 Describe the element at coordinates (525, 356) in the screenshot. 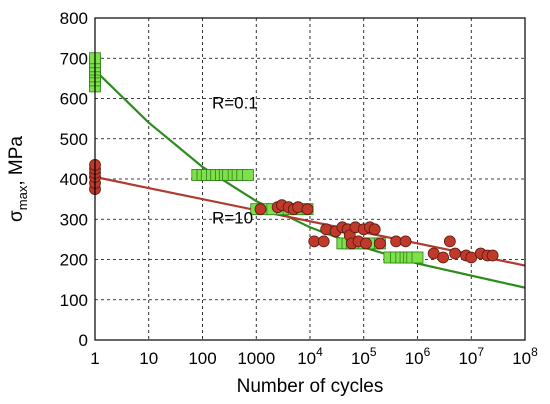

I see `x-tick-label: 10⁸` at that location.